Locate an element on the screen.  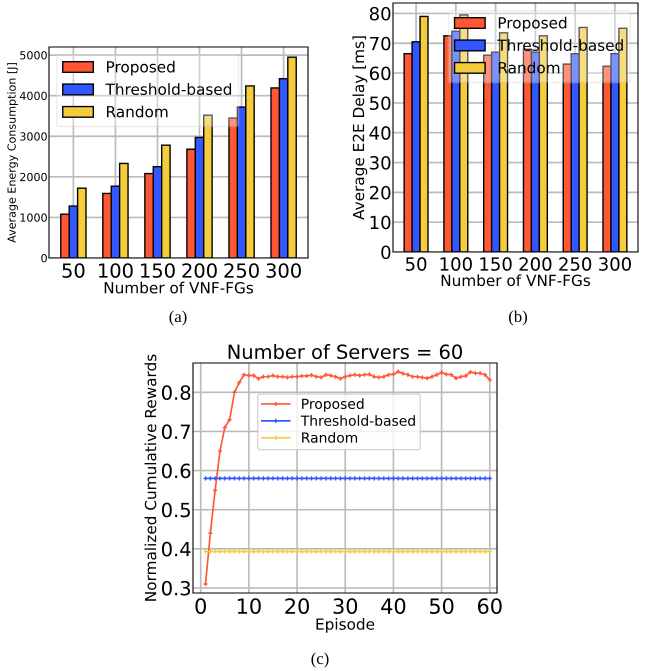
y-tick-label: 3000 is located at coordinates (33, 136).